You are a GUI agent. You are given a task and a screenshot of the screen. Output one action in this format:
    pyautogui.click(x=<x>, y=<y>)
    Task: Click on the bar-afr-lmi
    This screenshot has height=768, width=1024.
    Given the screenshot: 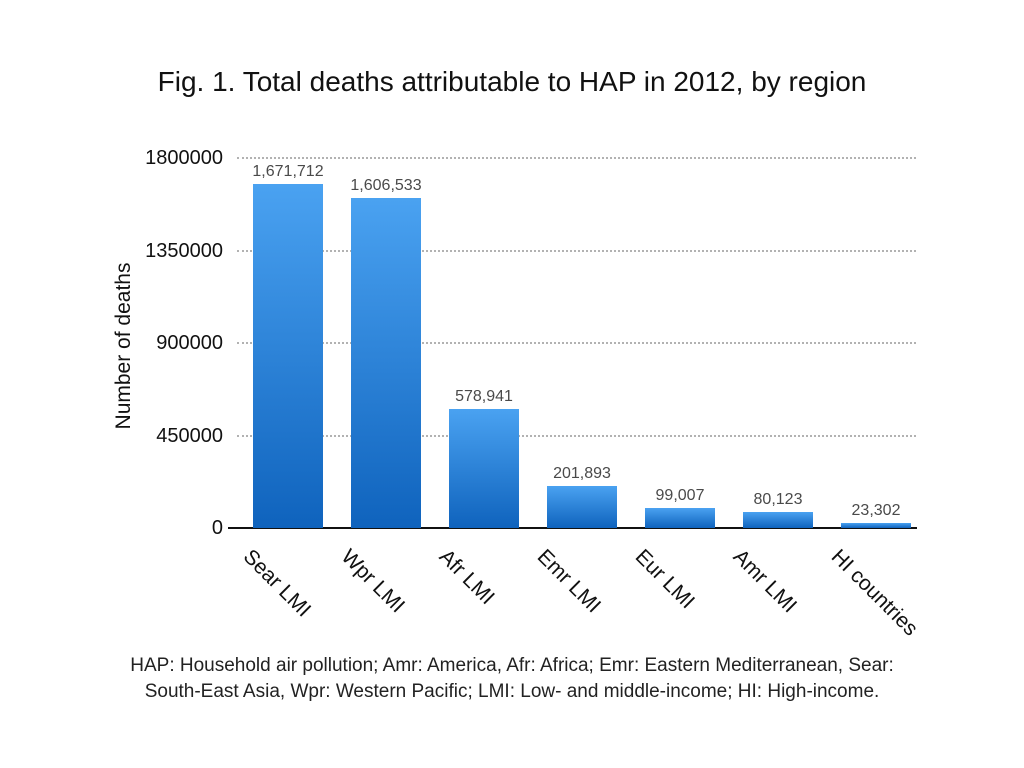 What is the action you would take?
    pyautogui.click(x=484, y=468)
    